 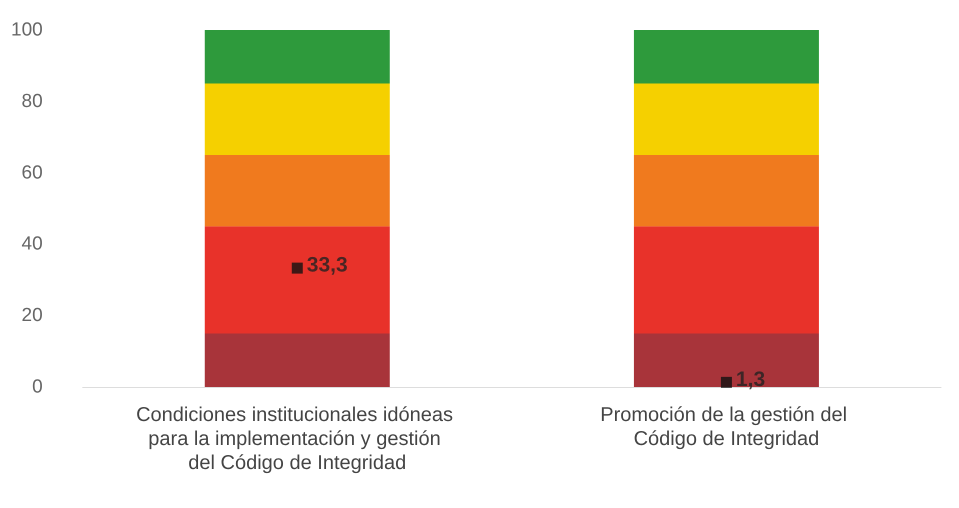 What do you see at coordinates (297, 439) in the screenshot?
I see `x-tick-label: Condiciones institucionales idóneas para la implementación y gestión del Código de Integridad` at bounding box center [297, 439].